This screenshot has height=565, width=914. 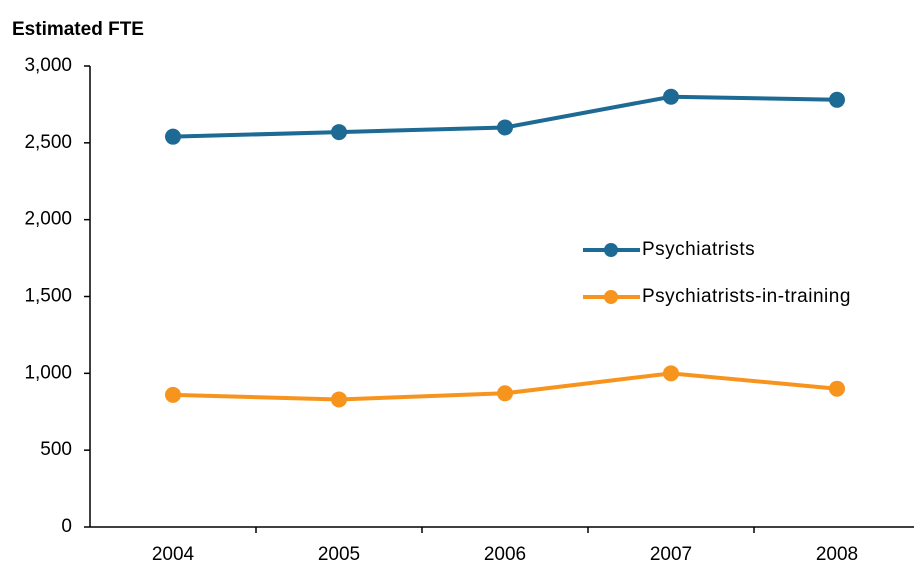 I want to click on x-tick-label: 2006, so click(x=505, y=554).